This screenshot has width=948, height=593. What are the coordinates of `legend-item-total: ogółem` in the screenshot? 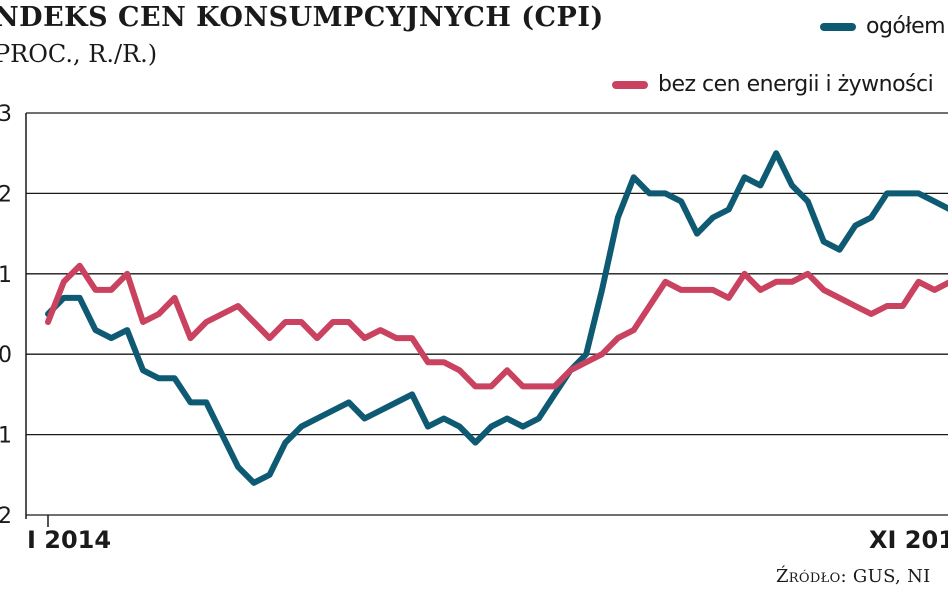 It's located at (883, 26).